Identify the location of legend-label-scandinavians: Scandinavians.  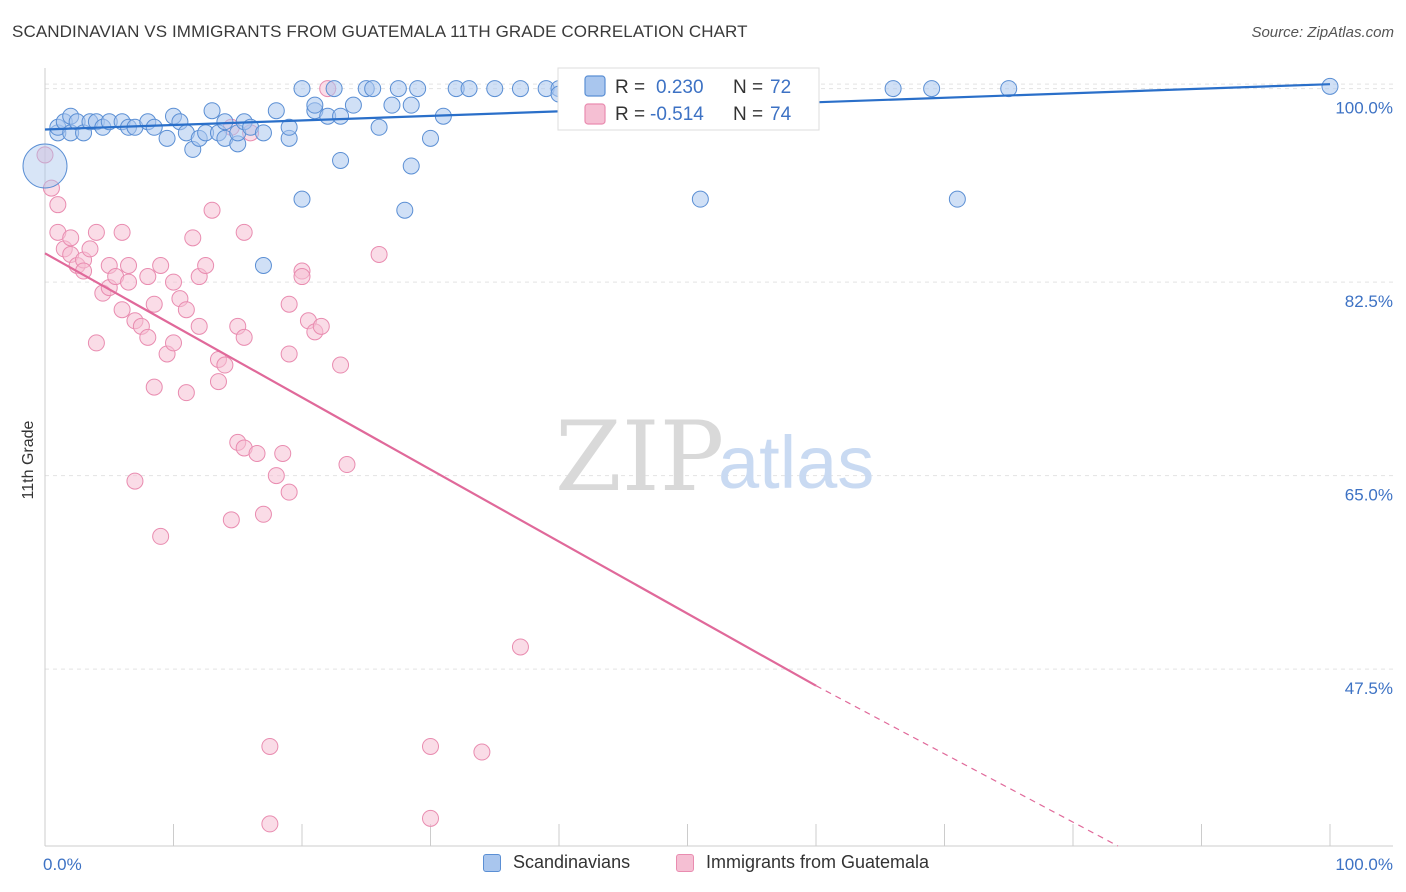
(572, 862).